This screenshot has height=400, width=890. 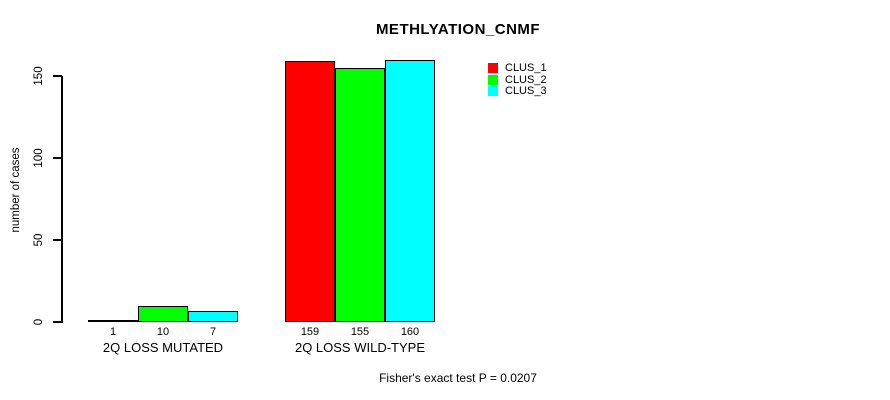 I want to click on x-group-label: 2Q LOSS MUTATED, so click(x=163, y=347).